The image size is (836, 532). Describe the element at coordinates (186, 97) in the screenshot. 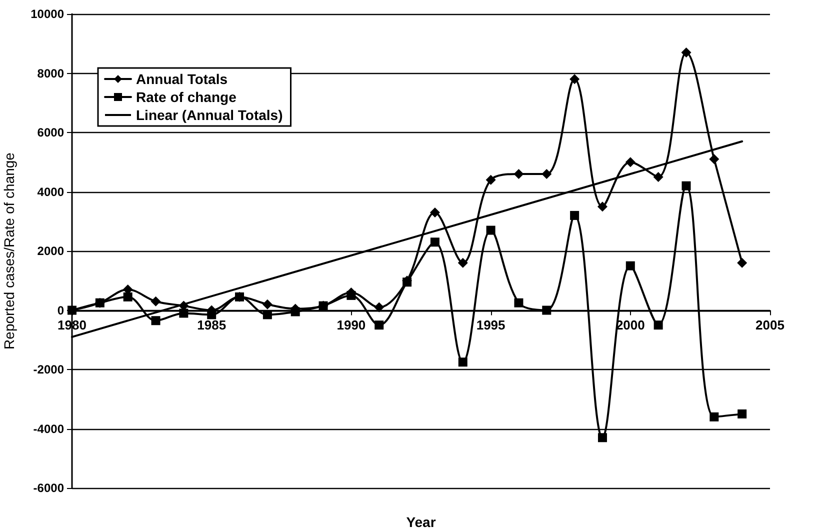

I see `legend-label: Rate of change` at that location.